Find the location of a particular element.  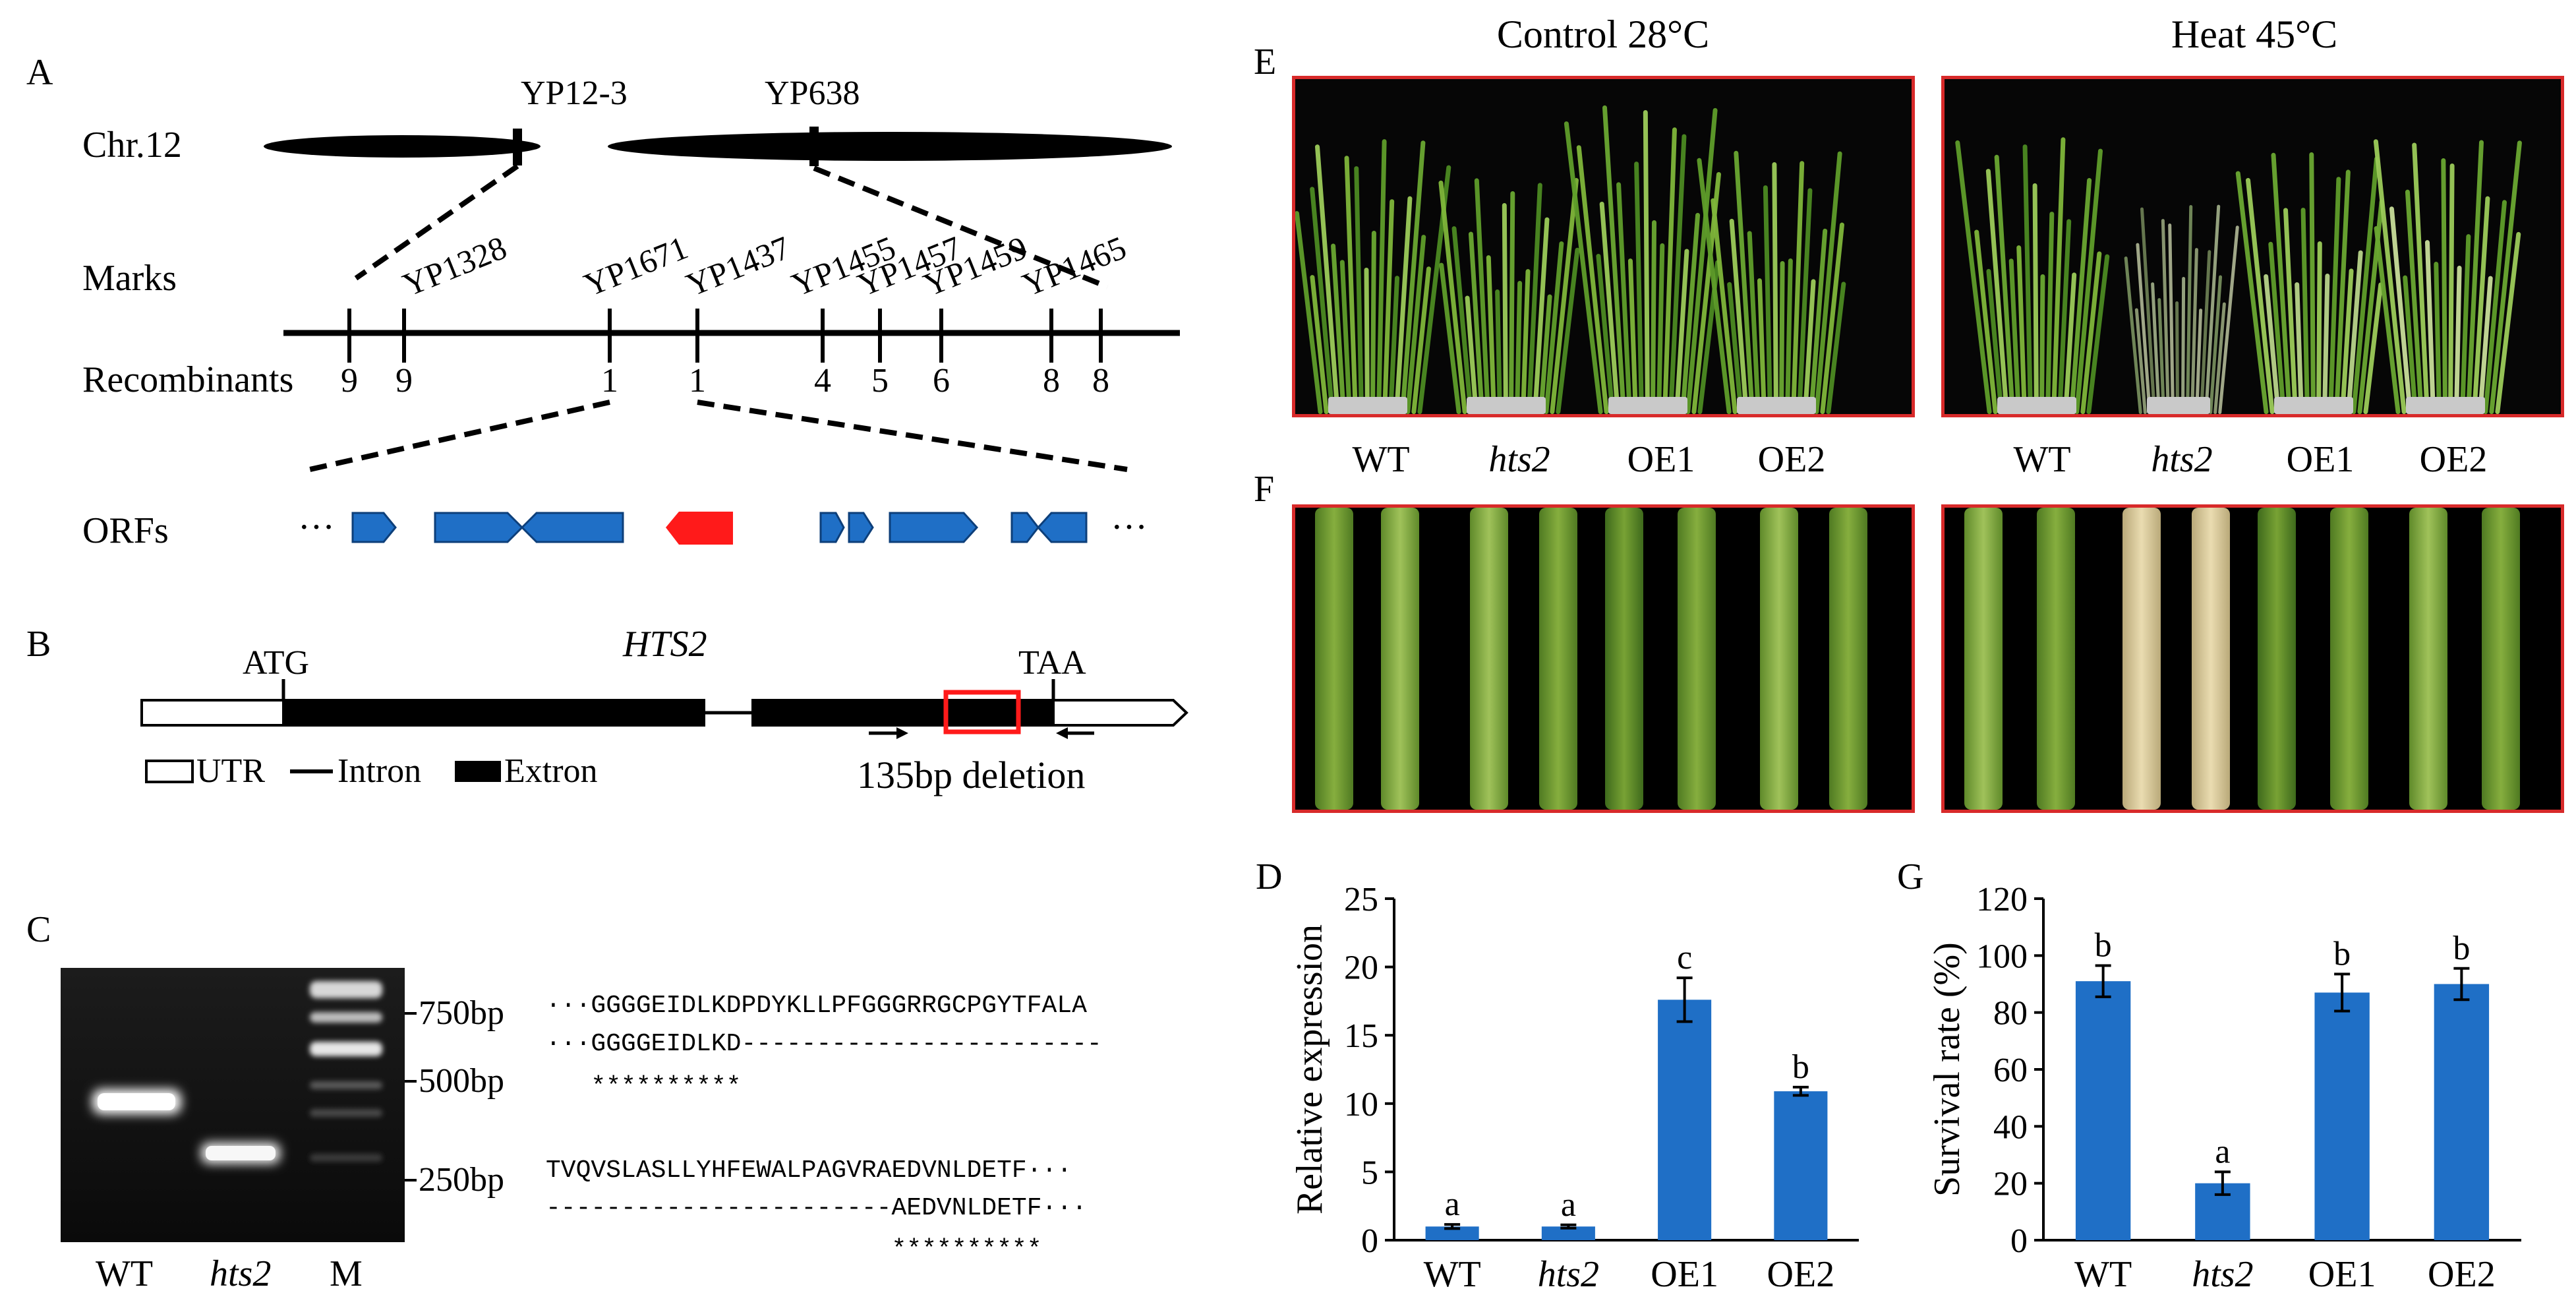

fine-marker-yp1671: YP1671 is located at coordinates (636, 266).